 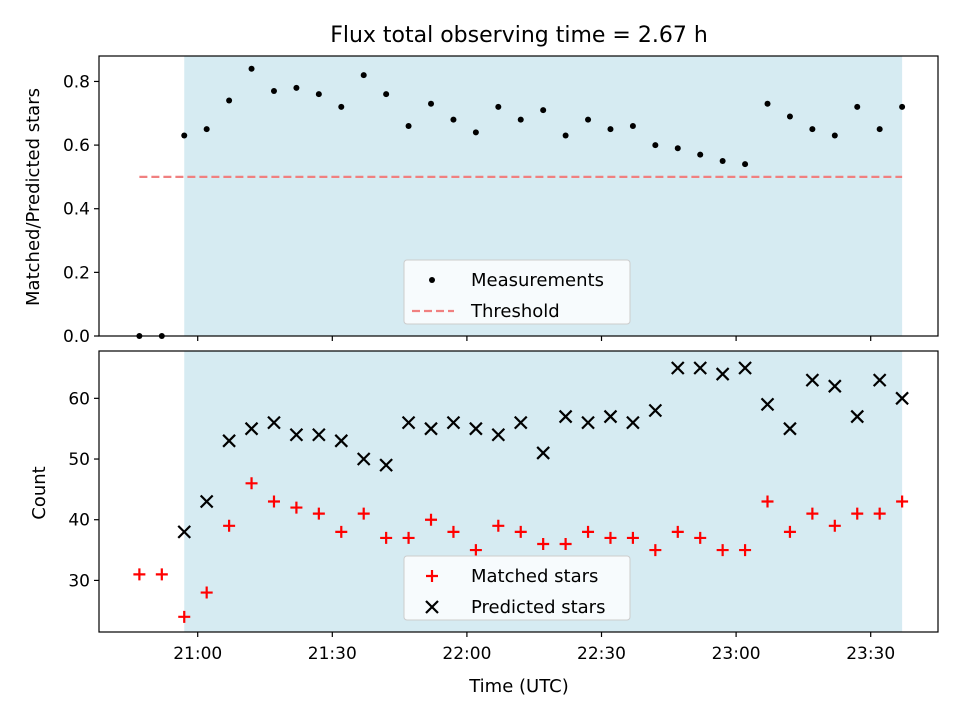 I want to click on bottom-y-axis-label: Count, so click(x=39, y=492).